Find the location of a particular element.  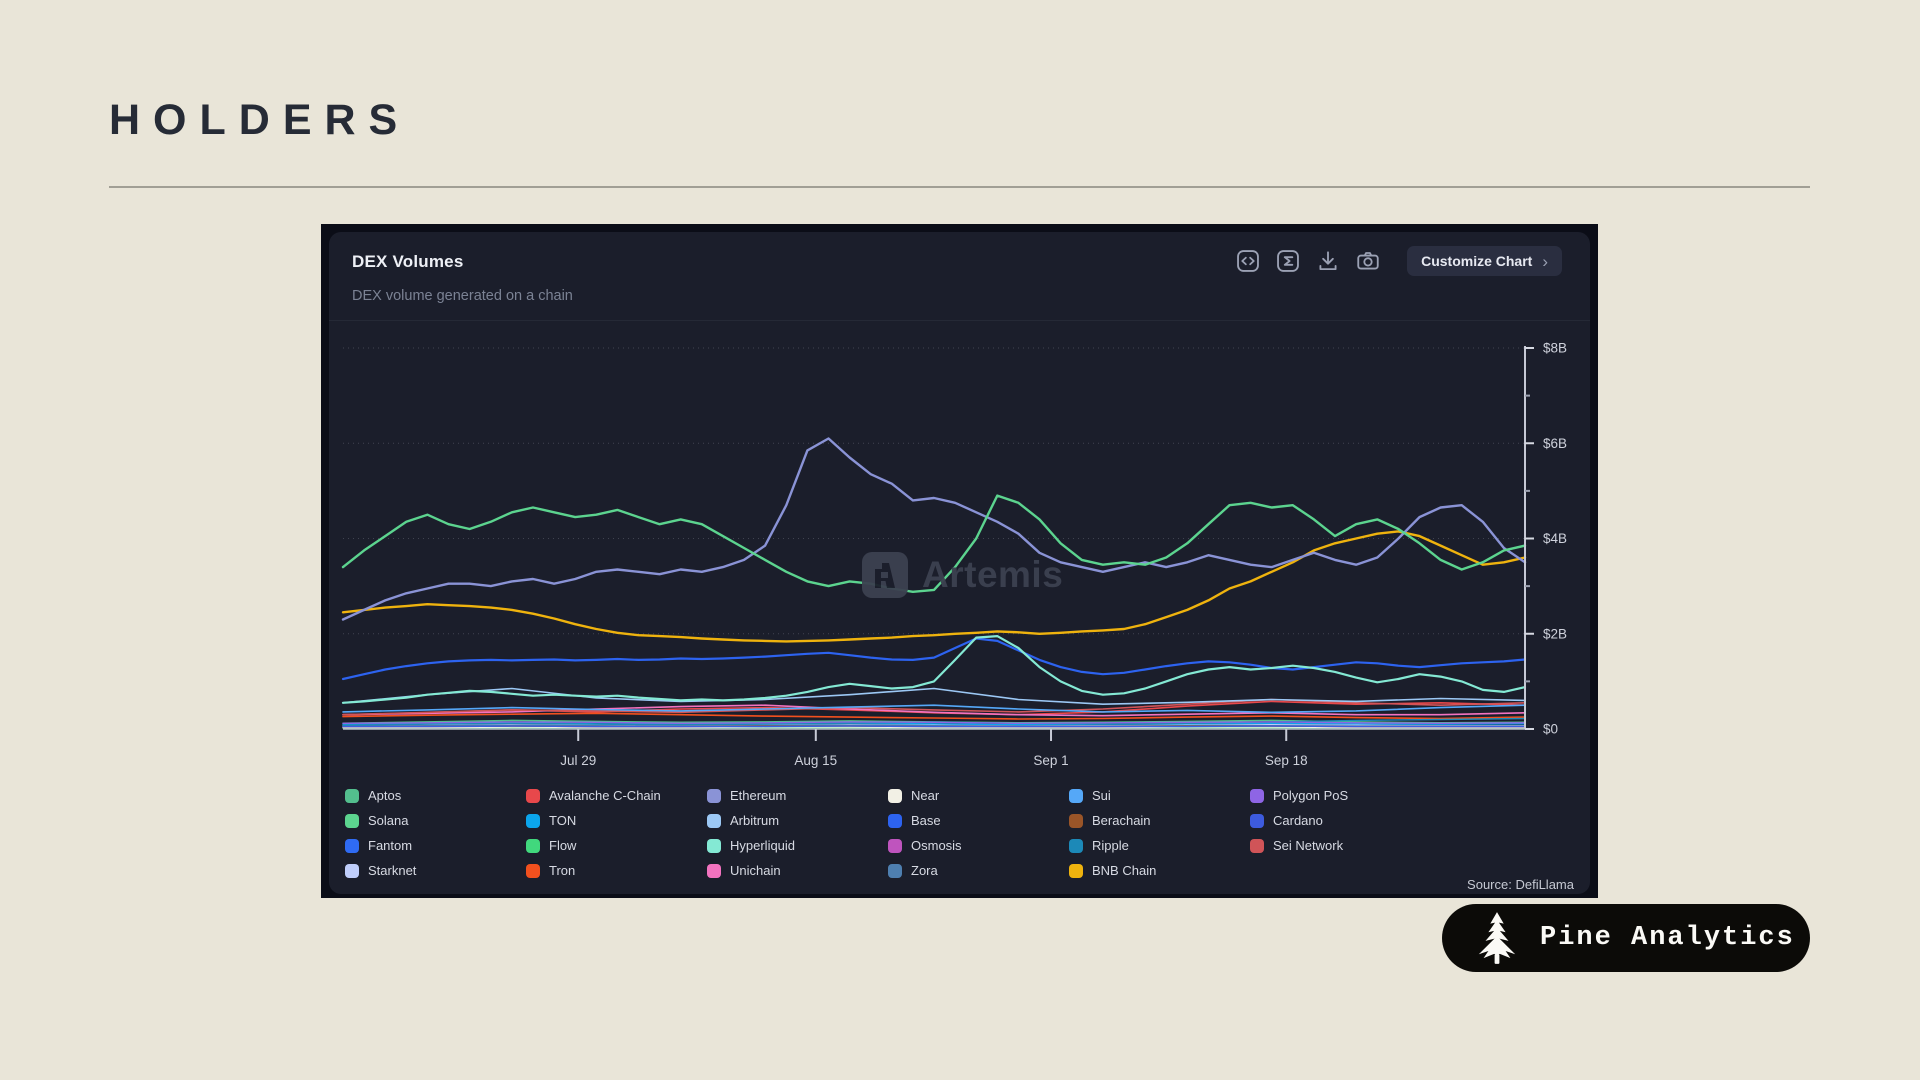

x-tick-label: Aug 15 is located at coordinates (815, 760).